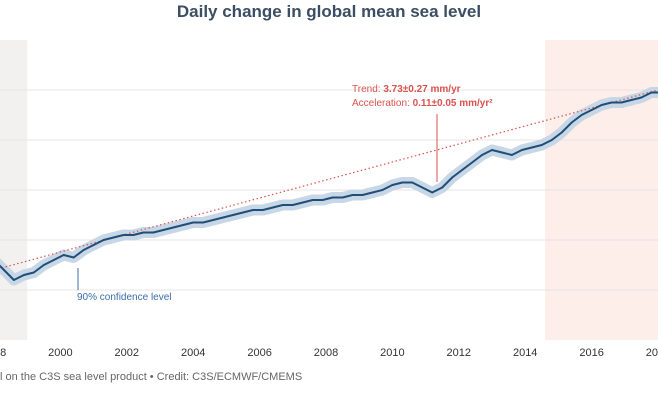 Image resolution: width=658 pixels, height=400 pixels. Describe the element at coordinates (193, 353) in the screenshot. I see `x-tick-label-3: 2004` at that location.